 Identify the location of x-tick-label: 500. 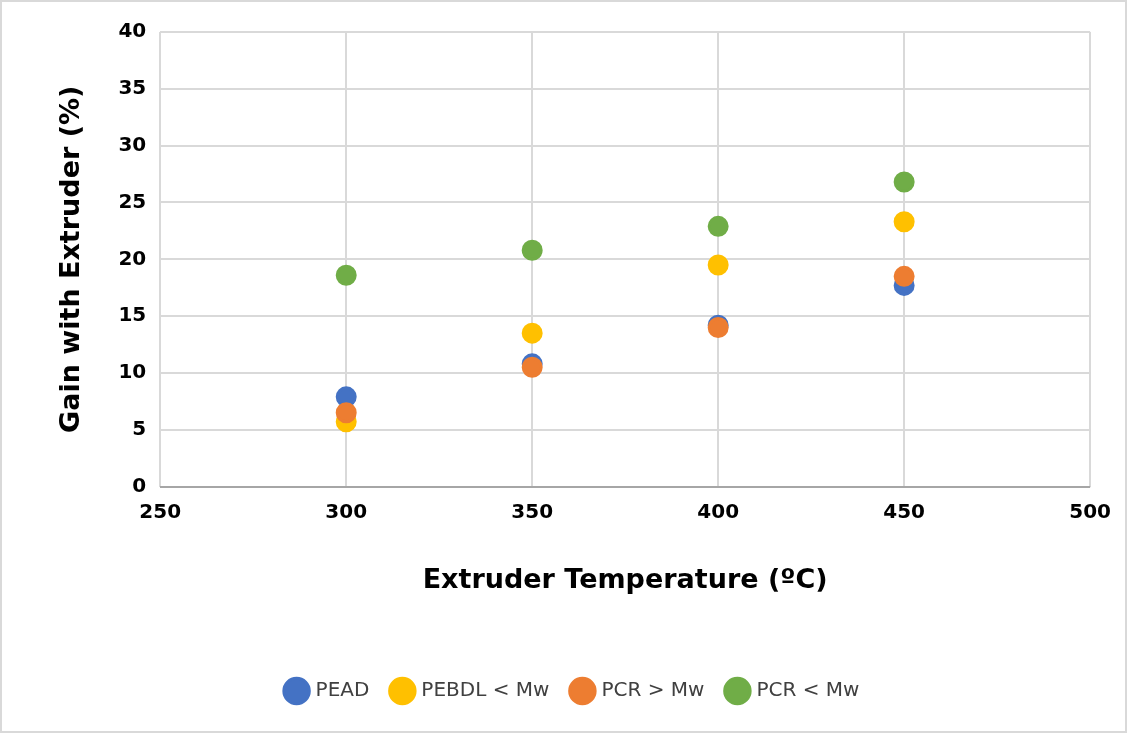
(1090, 510).